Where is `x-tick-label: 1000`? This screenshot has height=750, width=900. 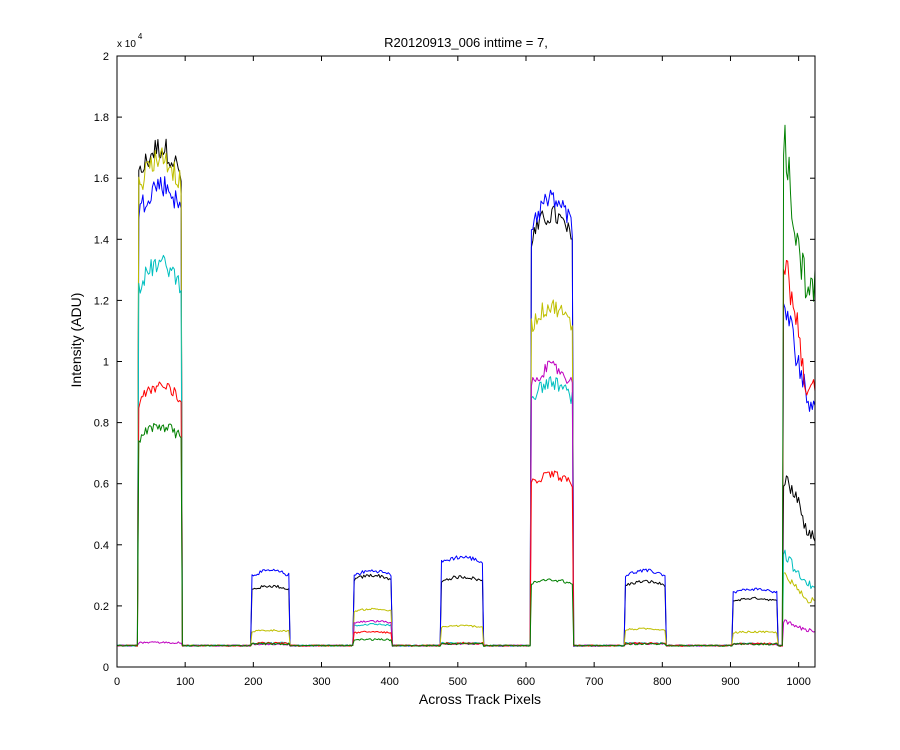
x-tick-label: 1000 is located at coordinates (798, 682).